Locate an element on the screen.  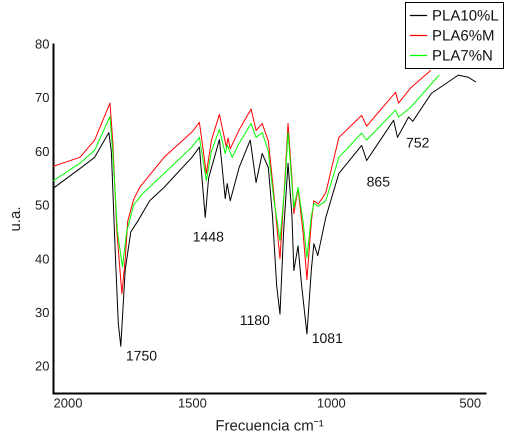
y-tick-label: 50 is located at coordinates (42, 205).